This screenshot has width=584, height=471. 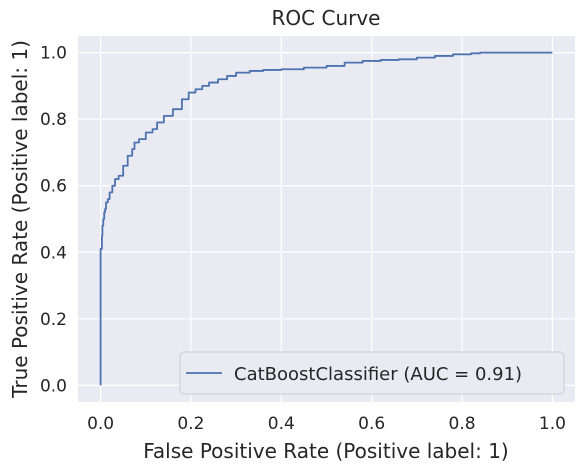 I want to click on x-tick-label: 0.6, so click(x=371, y=424).